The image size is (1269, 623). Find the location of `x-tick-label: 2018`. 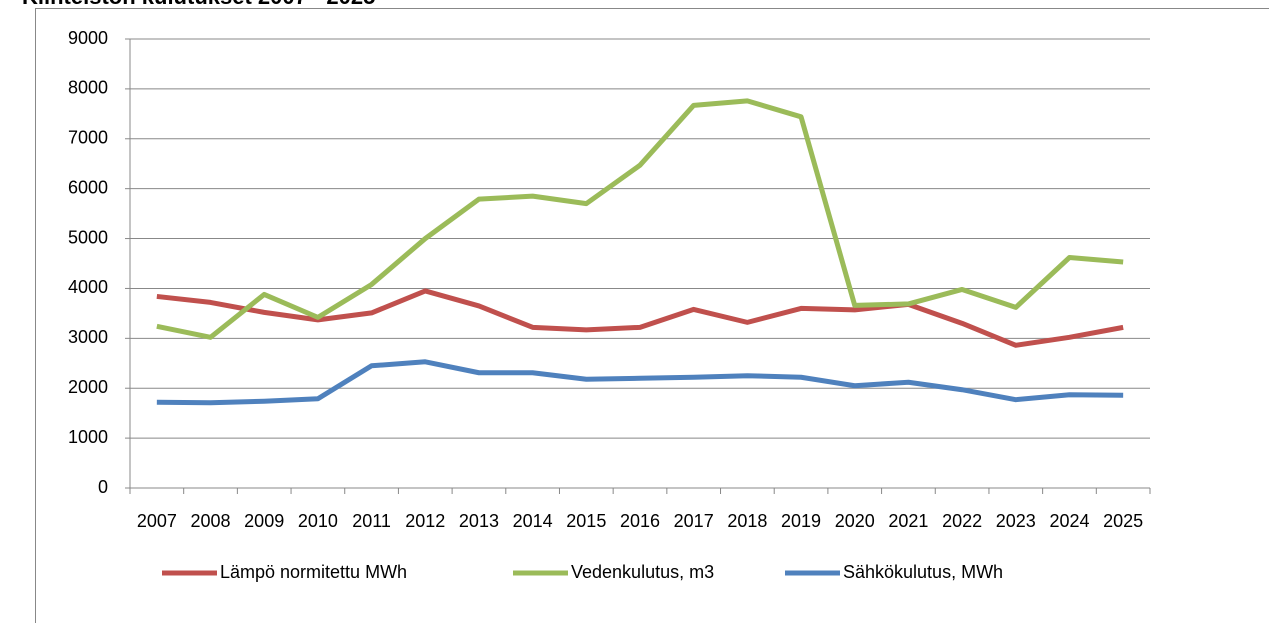

x-tick-label: 2018 is located at coordinates (747, 521).